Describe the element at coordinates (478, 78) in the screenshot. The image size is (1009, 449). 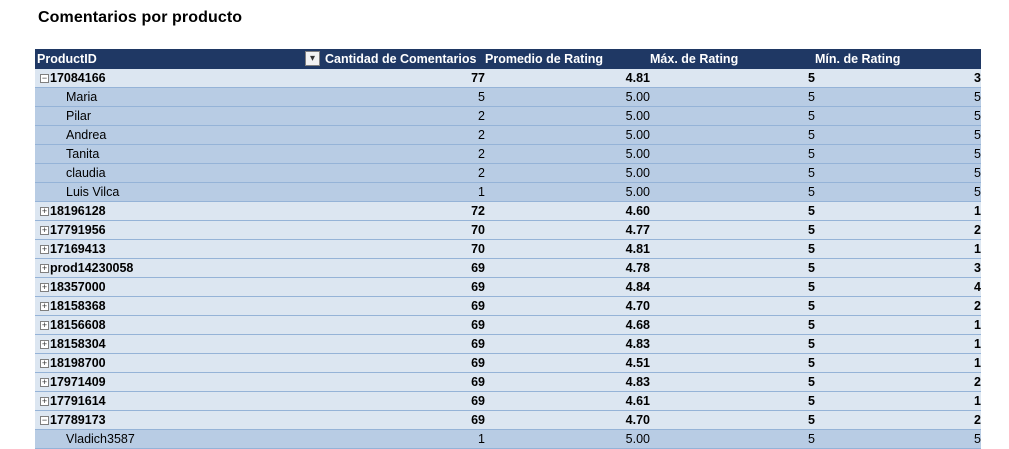
I see `comment-count-cell: 77` at that location.